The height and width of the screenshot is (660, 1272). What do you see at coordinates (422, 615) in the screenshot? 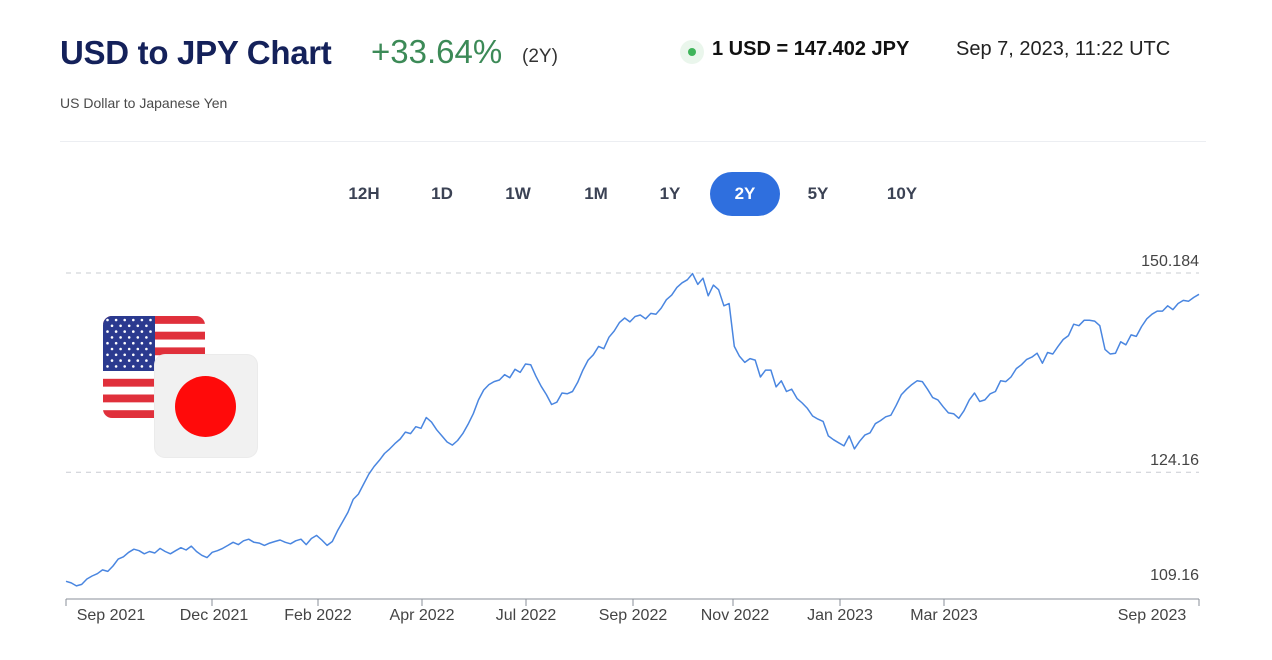
I see `x-tick-label: Apr 2022` at bounding box center [422, 615].